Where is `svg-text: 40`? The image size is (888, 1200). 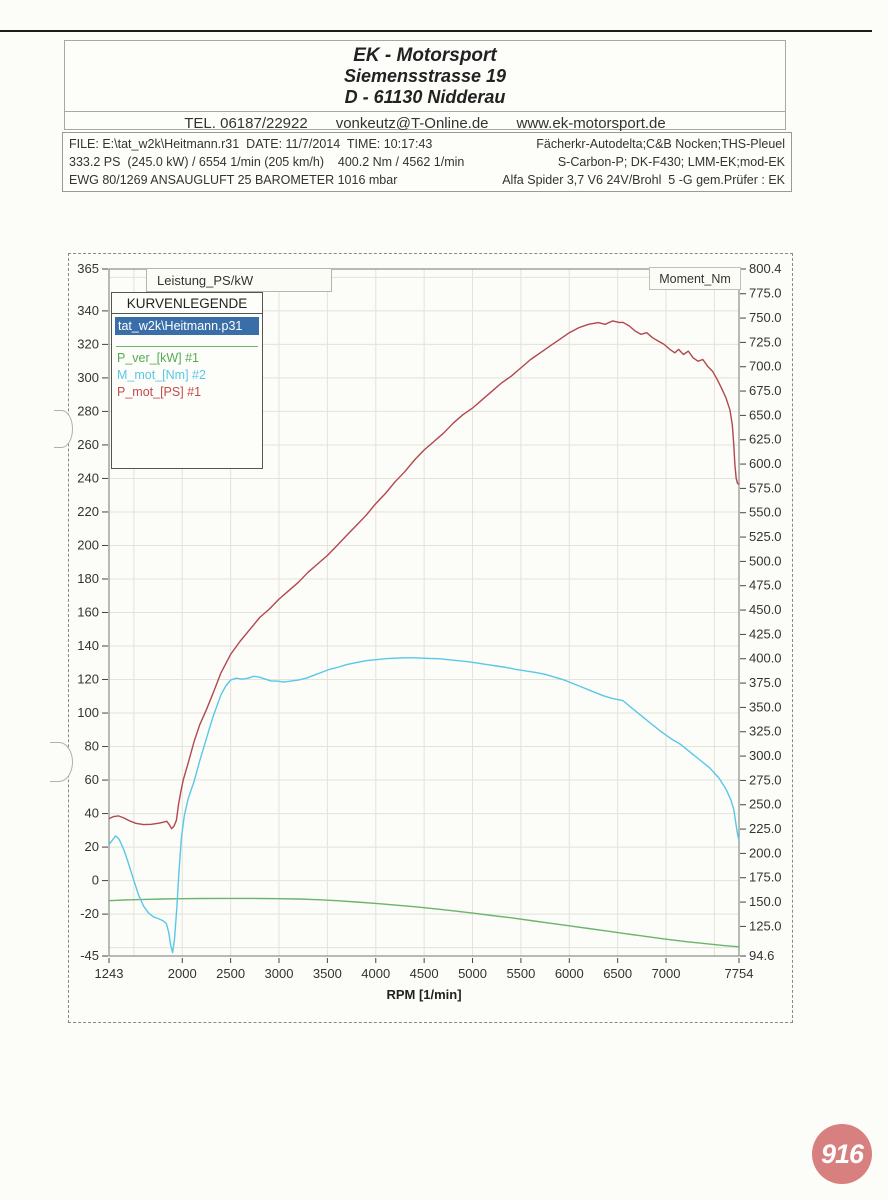 svg-text: 40 is located at coordinates (92, 813).